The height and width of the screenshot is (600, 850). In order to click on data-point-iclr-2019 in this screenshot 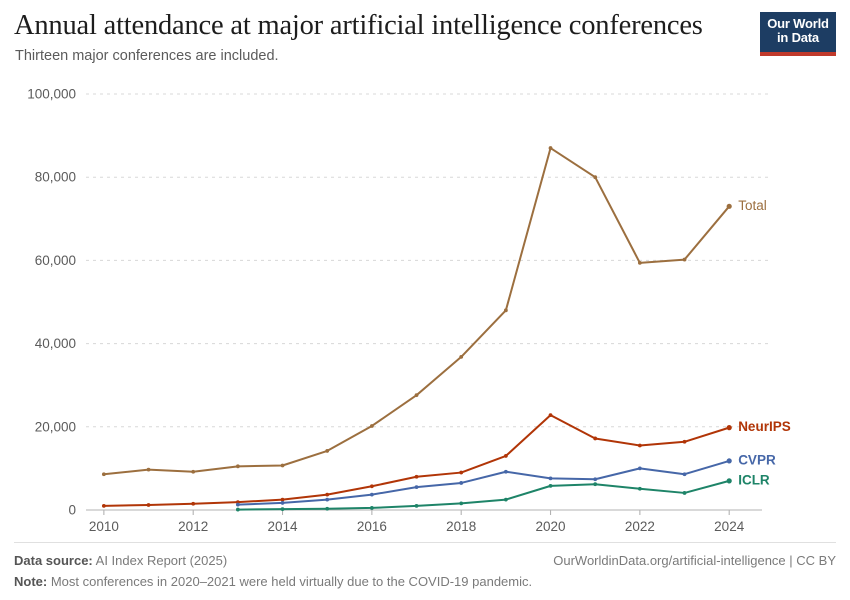, I will do `click(505, 499)`.